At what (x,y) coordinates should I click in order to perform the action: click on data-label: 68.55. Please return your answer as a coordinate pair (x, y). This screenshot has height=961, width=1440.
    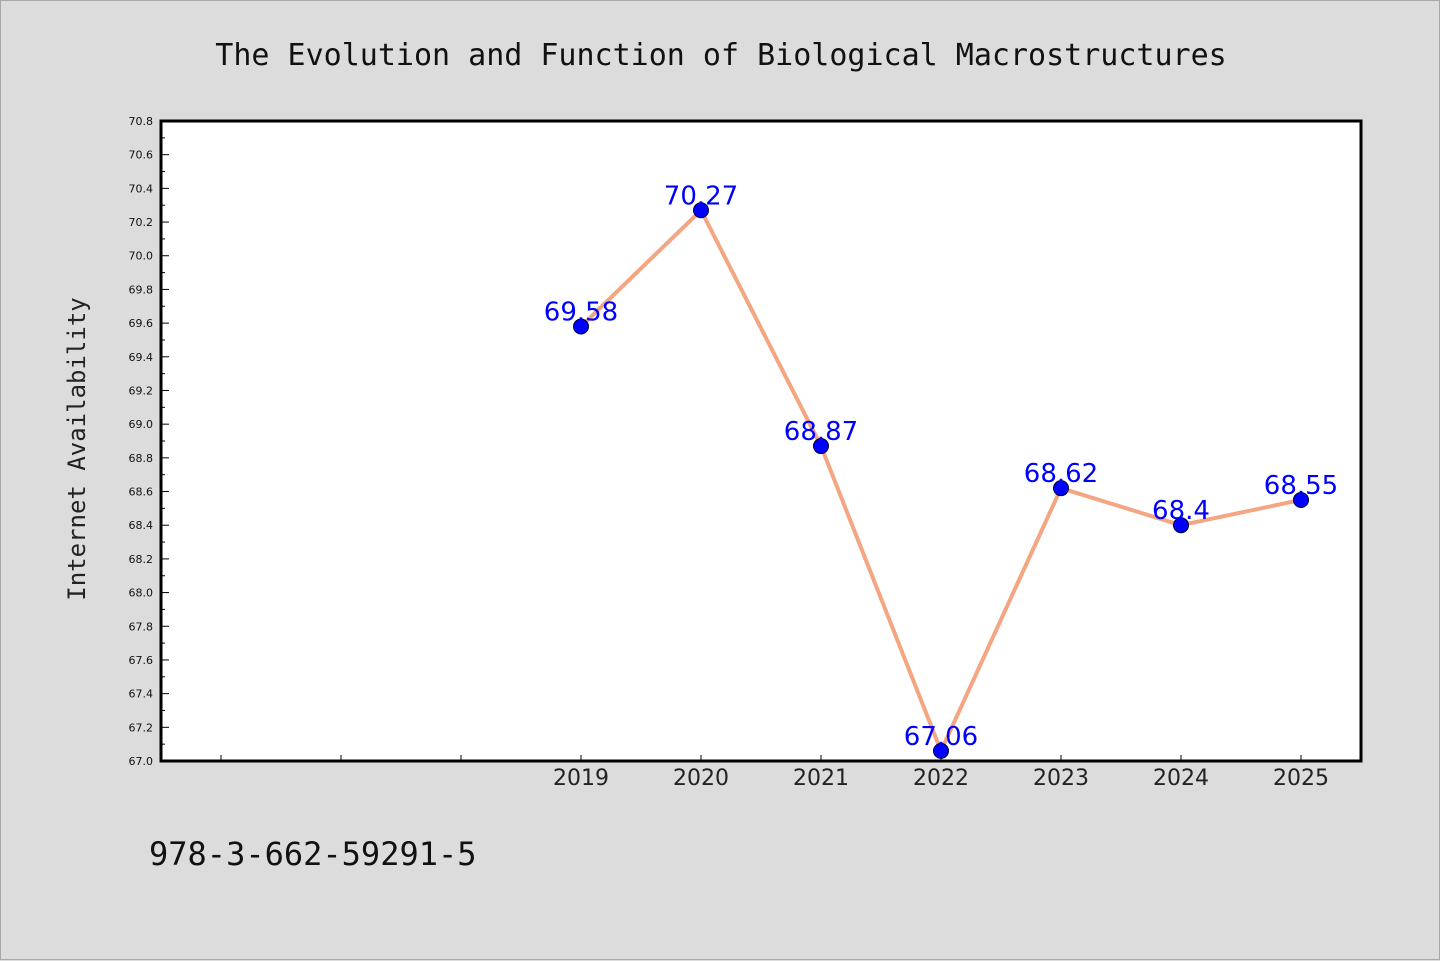
    Looking at the image, I should click on (1301, 486).